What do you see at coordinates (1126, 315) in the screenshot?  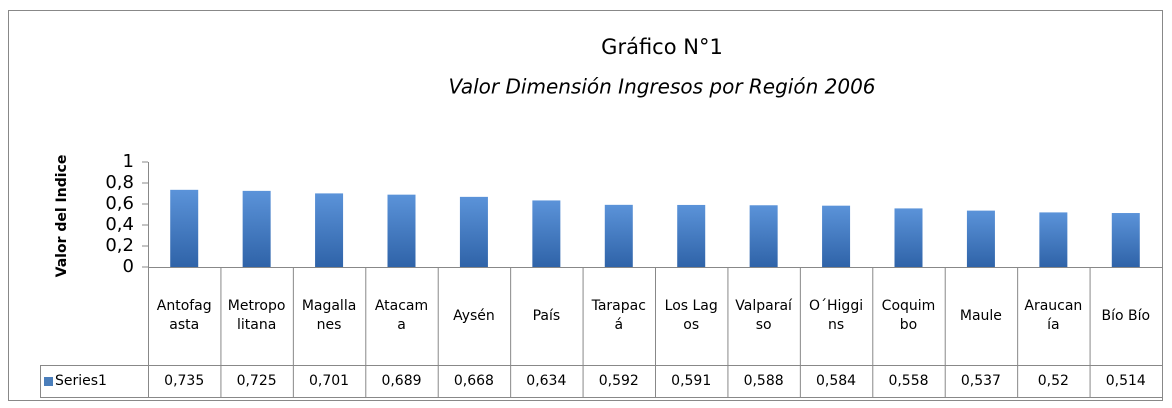 I see `category-label: Bío Bío` at bounding box center [1126, 315].